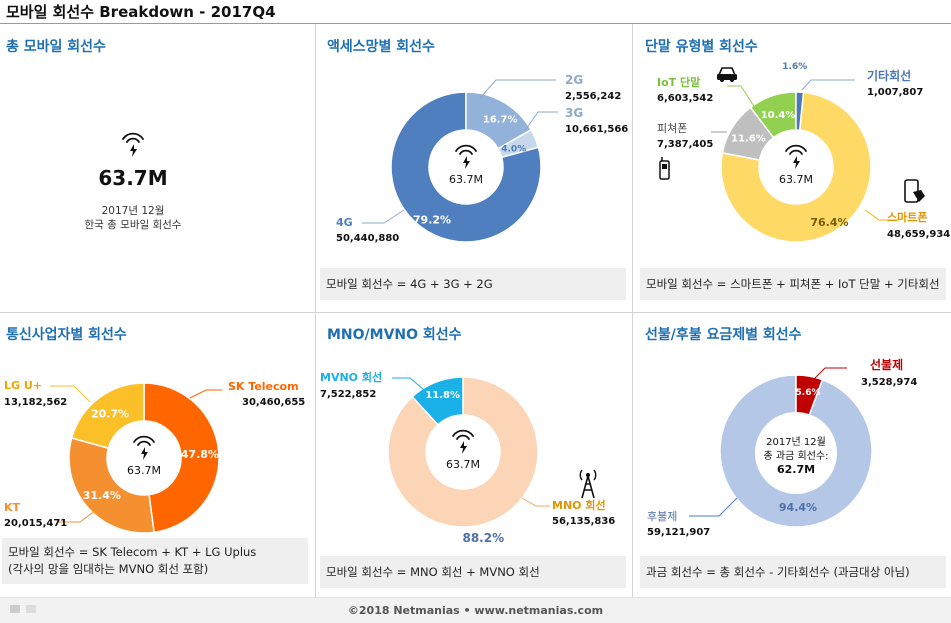  I want to click on center-hole, so click(796, 453).